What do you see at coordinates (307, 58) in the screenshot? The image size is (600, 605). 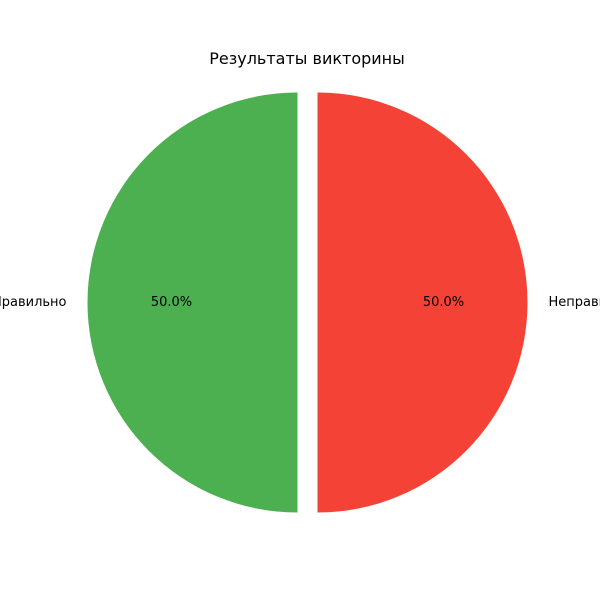 I see `chart-title: Результаты викторины` at bounding box center [307, 58].